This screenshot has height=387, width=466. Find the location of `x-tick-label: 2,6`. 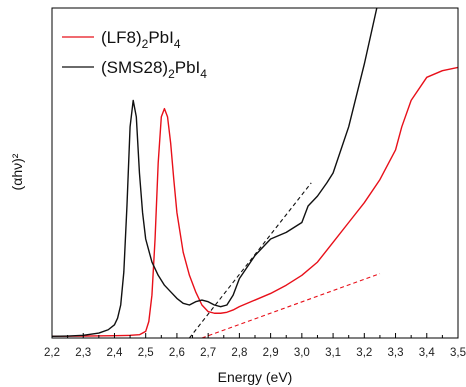

x-tick-label: 2,6 is located at coordinates (177, 353).